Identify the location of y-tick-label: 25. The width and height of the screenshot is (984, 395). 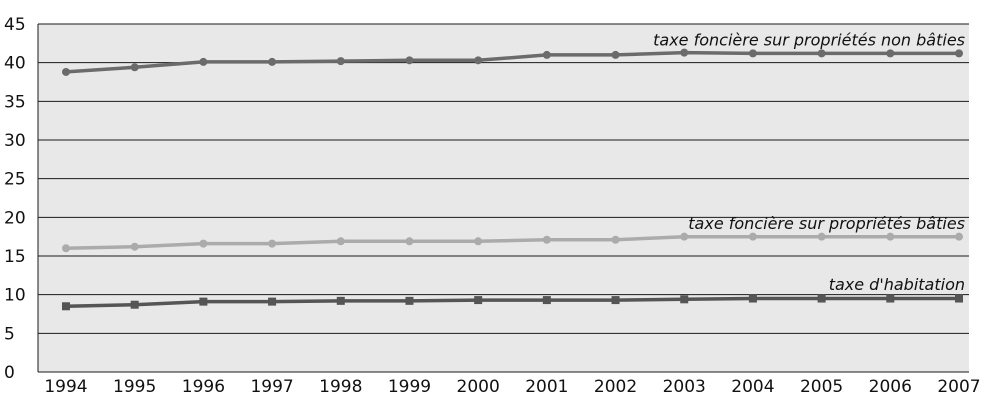
(15, 180).